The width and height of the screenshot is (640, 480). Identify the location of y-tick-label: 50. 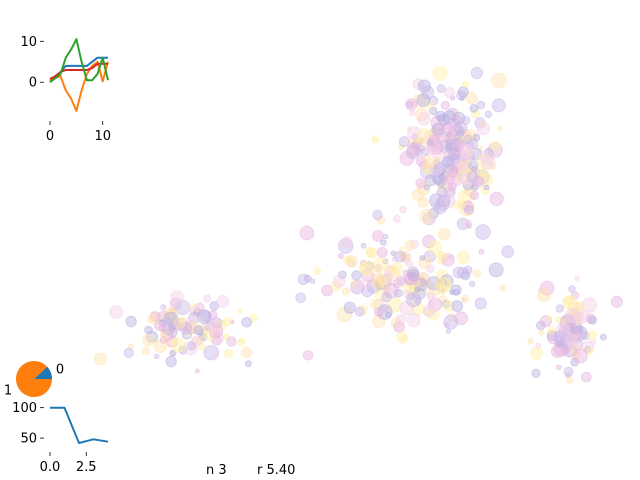
(28, 439).